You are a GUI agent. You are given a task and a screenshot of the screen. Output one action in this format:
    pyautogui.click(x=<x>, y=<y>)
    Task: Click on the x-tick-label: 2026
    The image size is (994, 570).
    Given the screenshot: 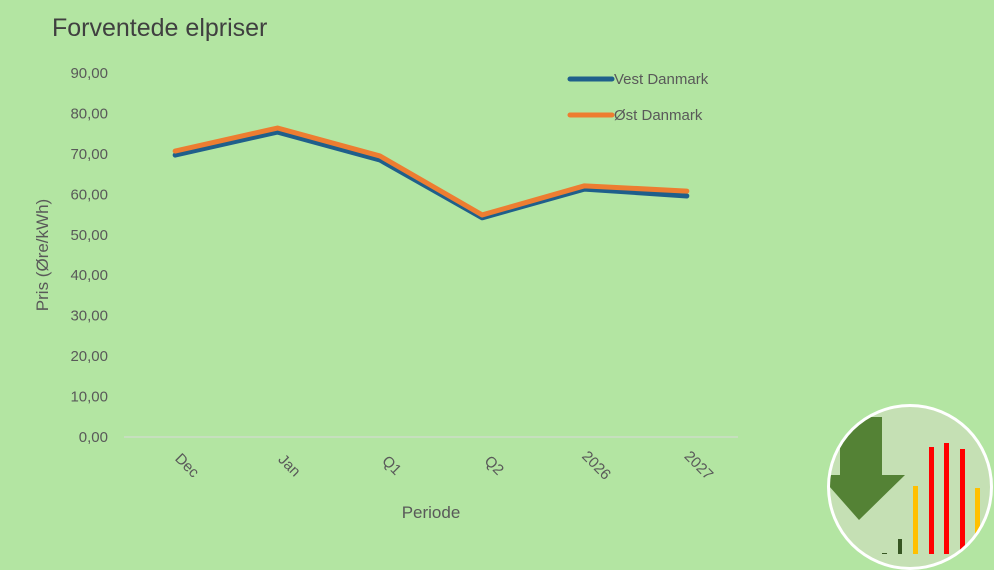 What is the action you would take?
    pyautogui.click(x=596, y=466)
    